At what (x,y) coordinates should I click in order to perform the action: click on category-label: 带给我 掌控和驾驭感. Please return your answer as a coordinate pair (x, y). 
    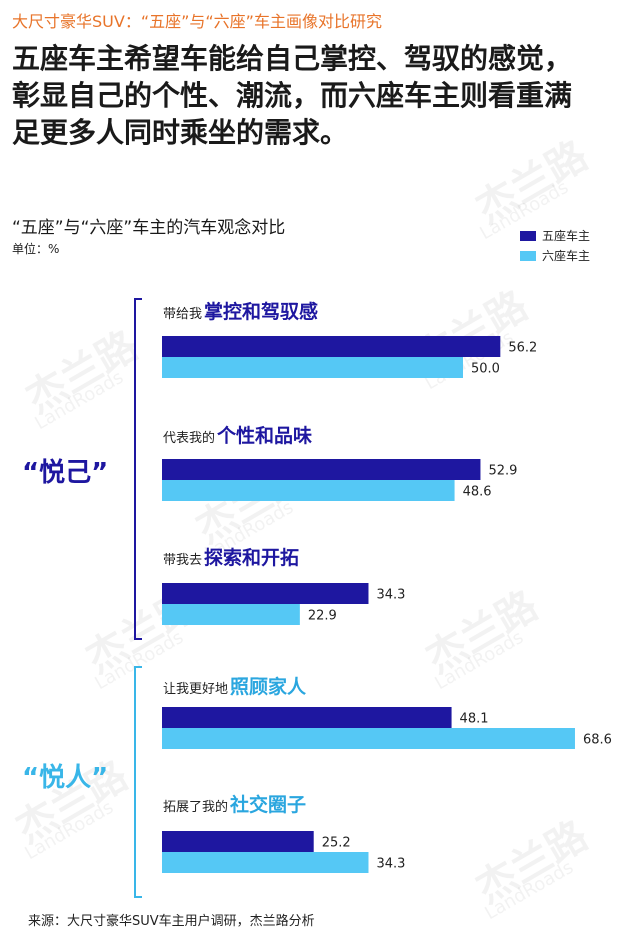
    Looking at the image, I should click on (240, 310).